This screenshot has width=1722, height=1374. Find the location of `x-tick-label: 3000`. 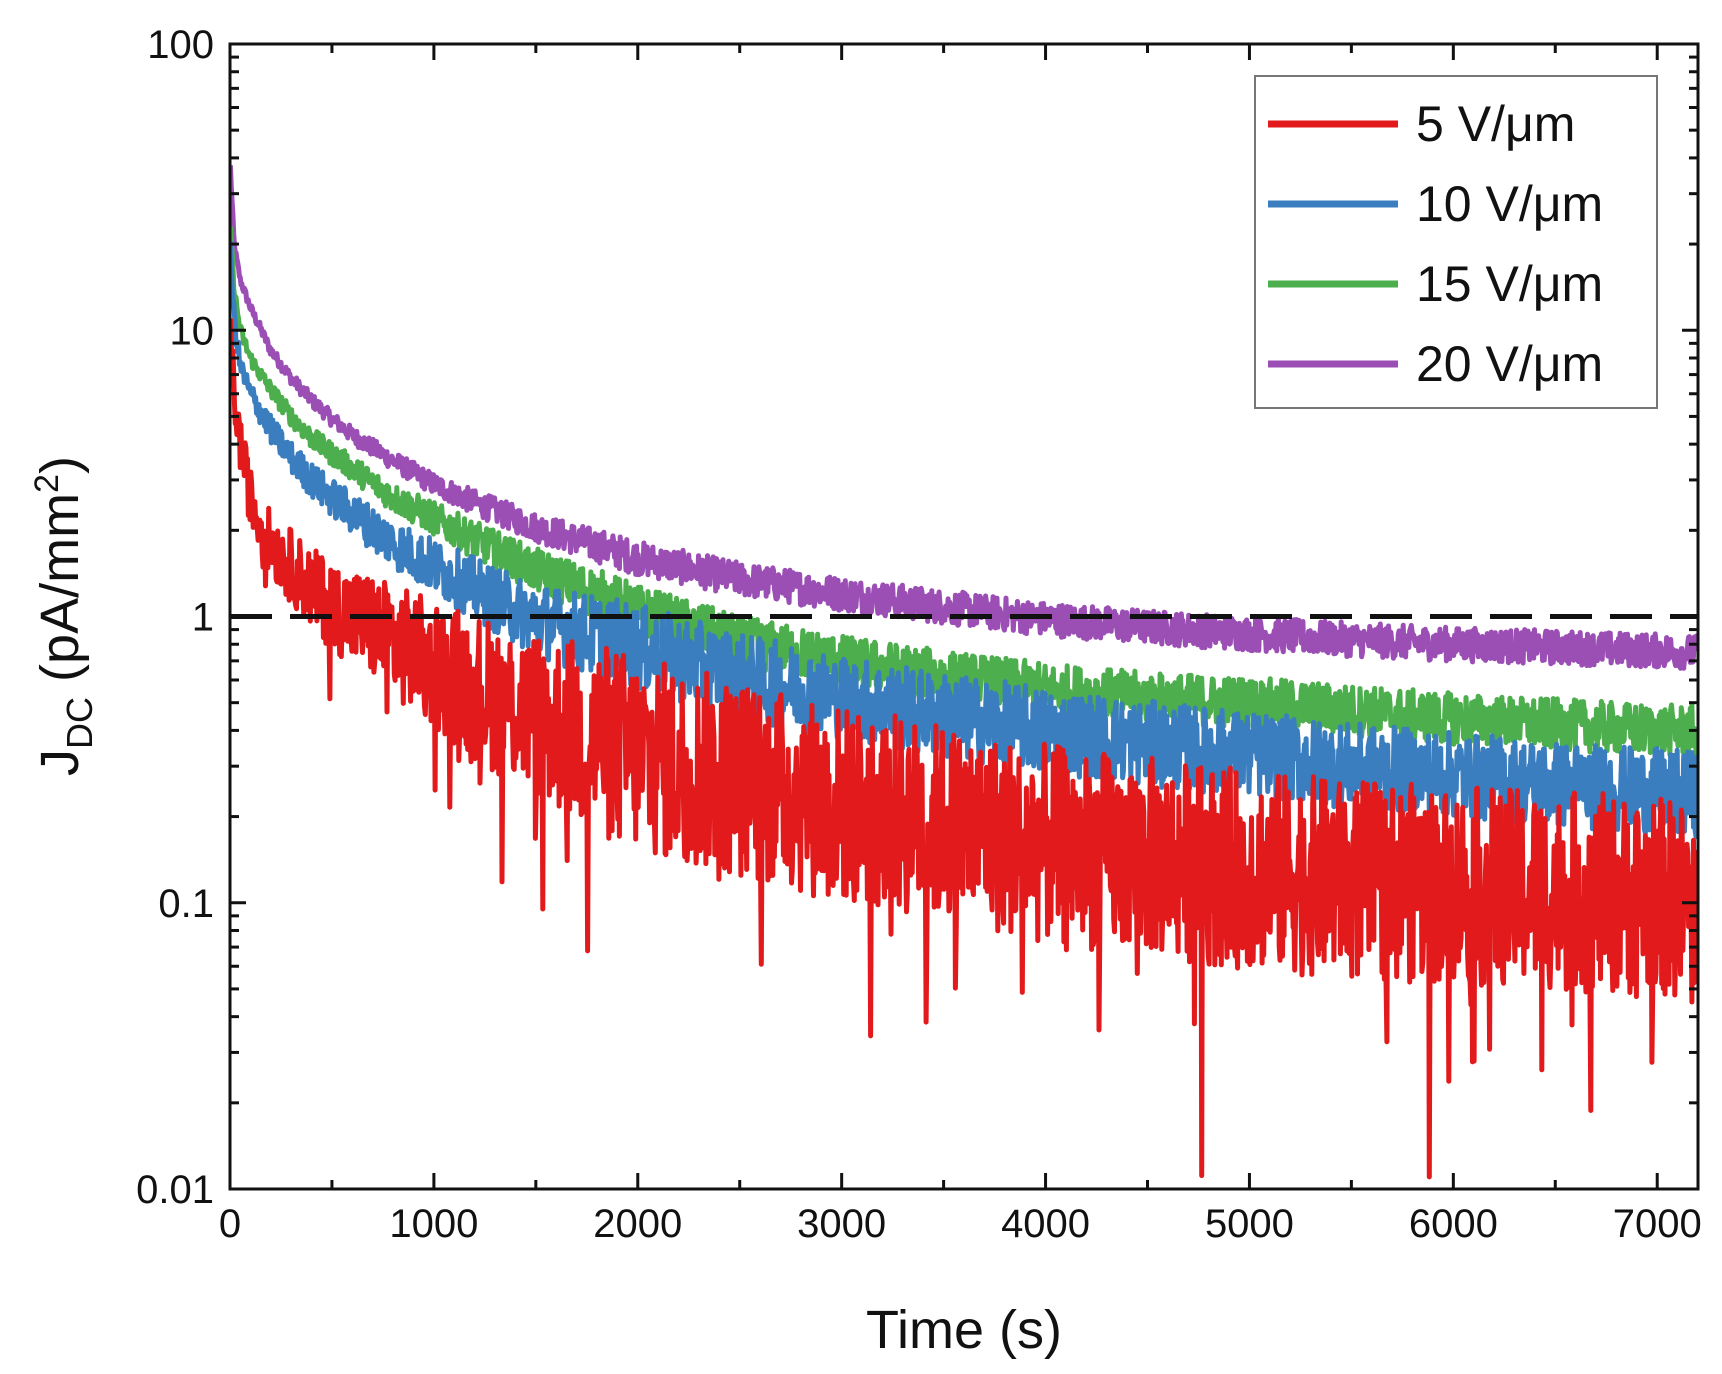

x-tick-label: 3000 is located at coordinates (841, 1224).